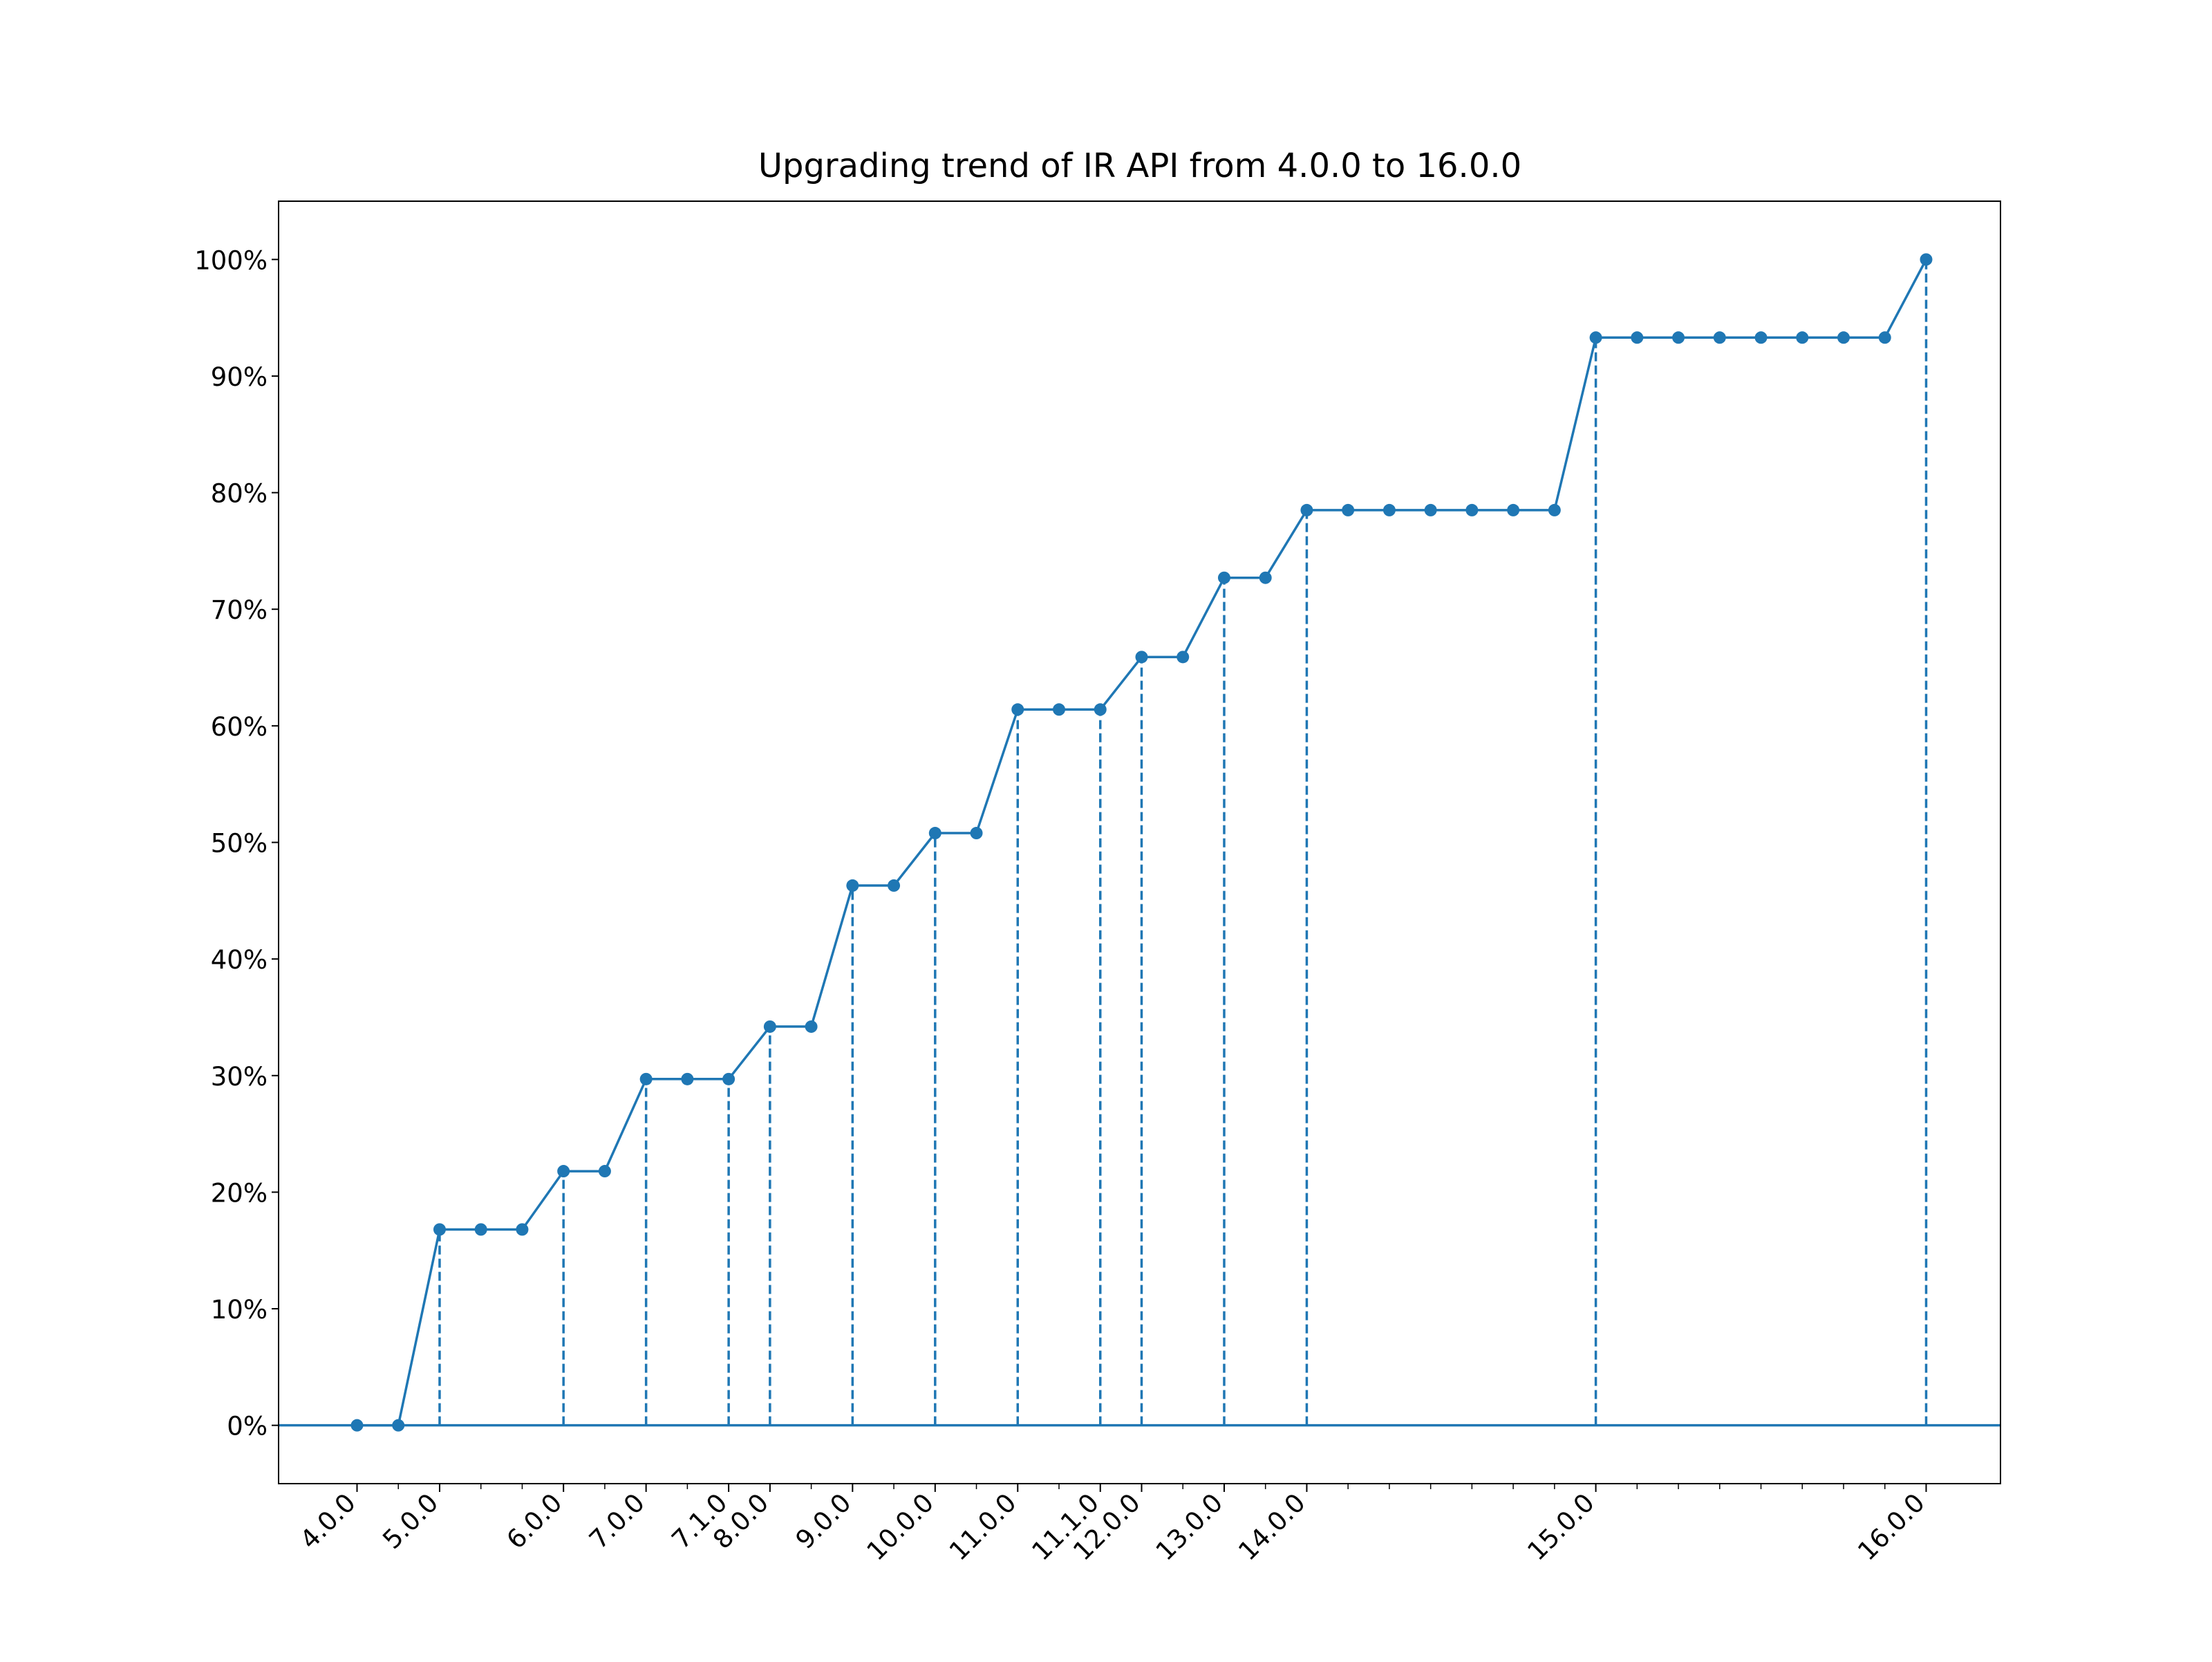 The image size is (2212, 1662). What do you see at coordinates (239, 610) in the screenshot?
I see `y-tick-label: 70%` at bounding box center [239, 610].